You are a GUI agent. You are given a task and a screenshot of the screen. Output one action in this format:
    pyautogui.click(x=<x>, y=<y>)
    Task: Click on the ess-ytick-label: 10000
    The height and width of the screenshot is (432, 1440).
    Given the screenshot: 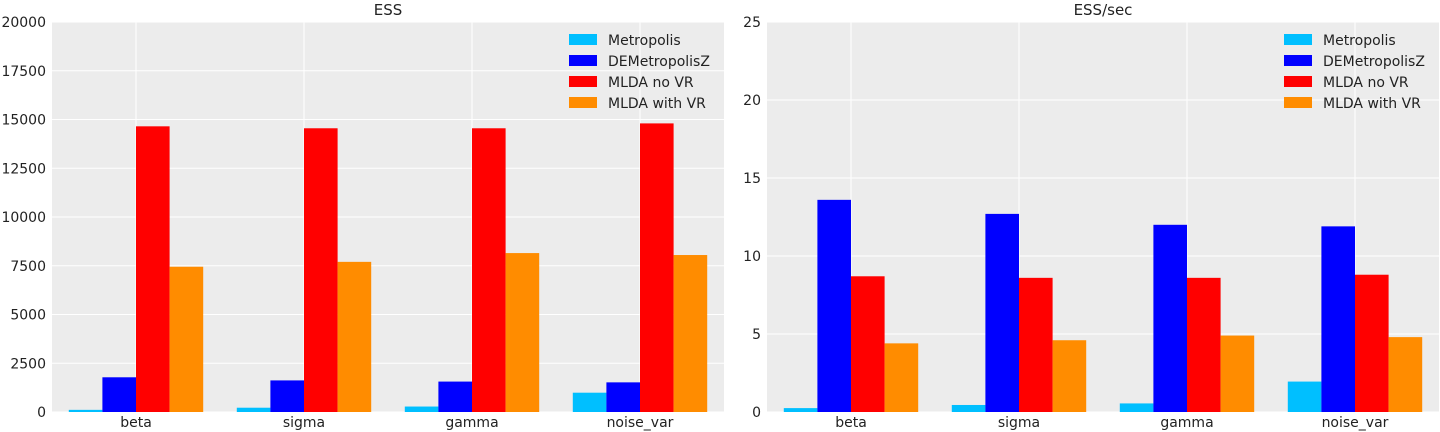 What is the action you would take?
    pyautogui.click(x=23, y=218)
    